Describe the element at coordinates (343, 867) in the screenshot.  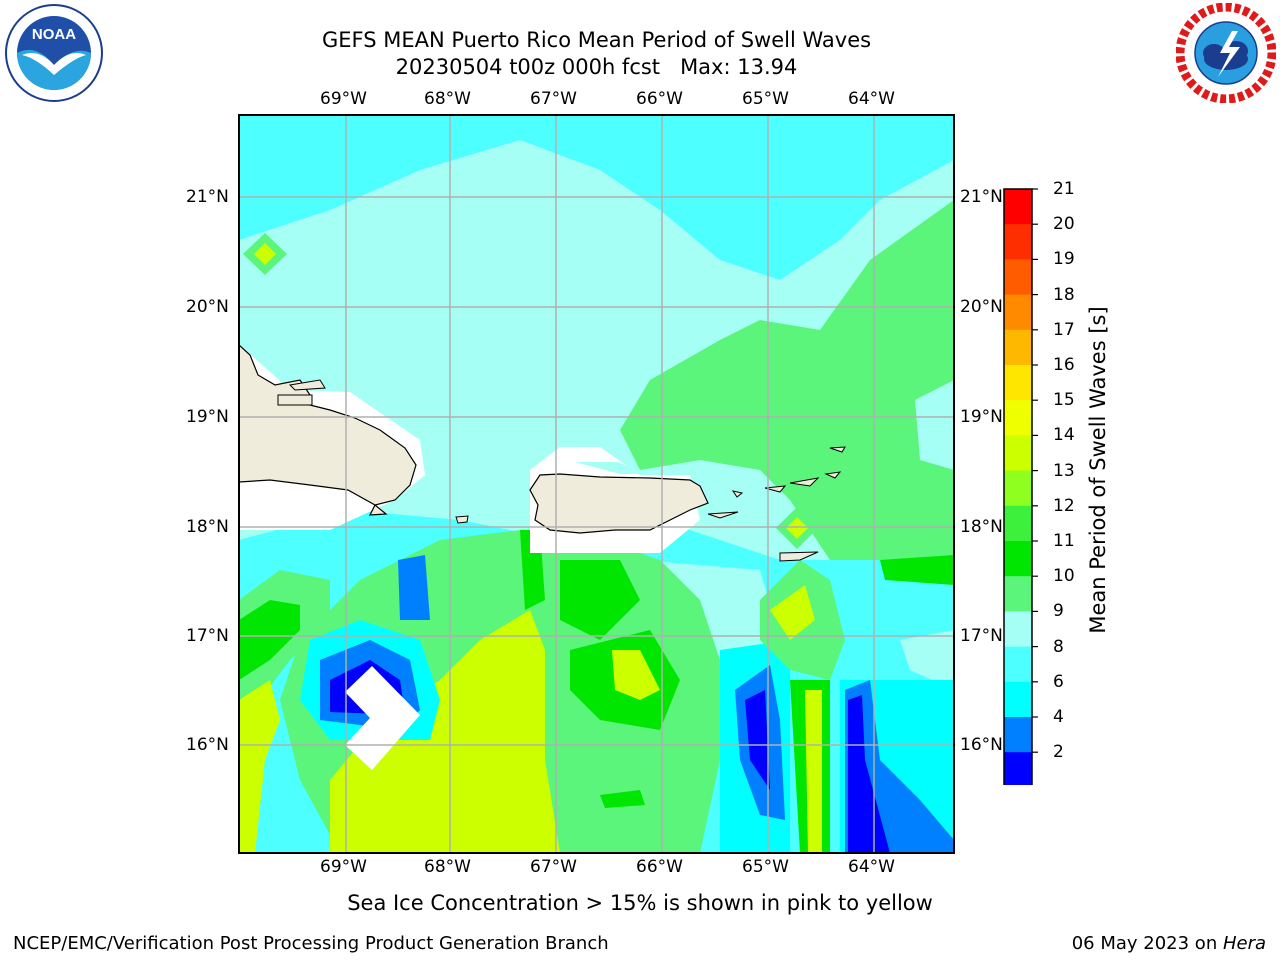
I see `lon-label-bottom: 69°W` at that location.